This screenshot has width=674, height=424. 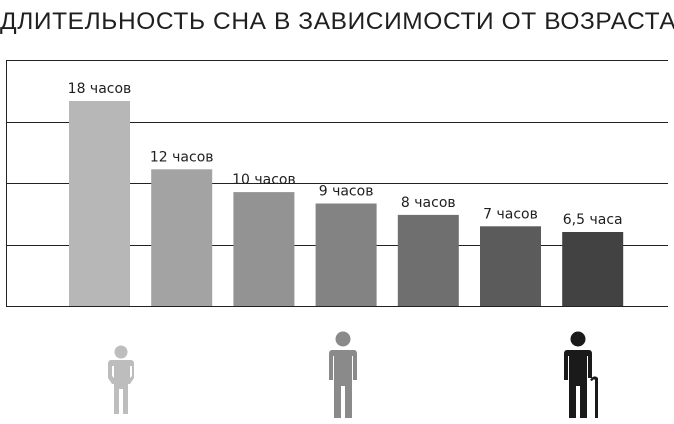 What do you see at coordinates (428, 203) in the screenshot?
I see `bar-value-label: 8 часов` at bounding box center [428, 203].